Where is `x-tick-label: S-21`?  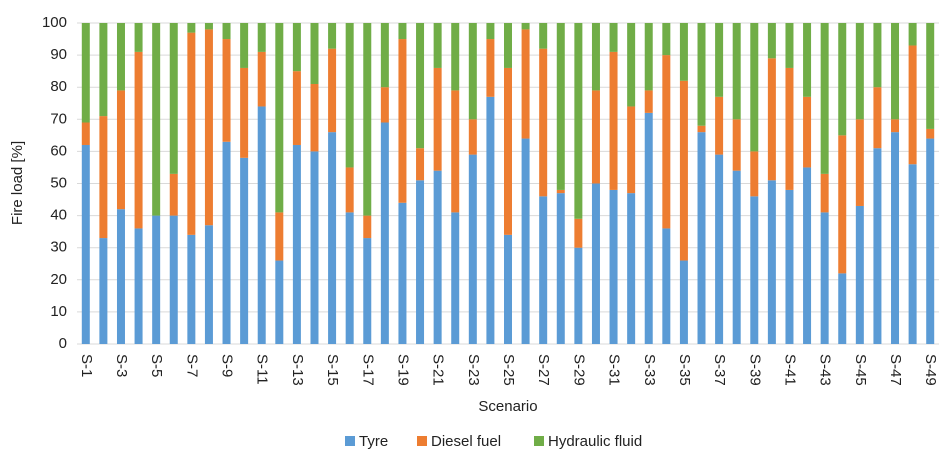
x-tick-label: S-21 is located at coordinates (438, 370).